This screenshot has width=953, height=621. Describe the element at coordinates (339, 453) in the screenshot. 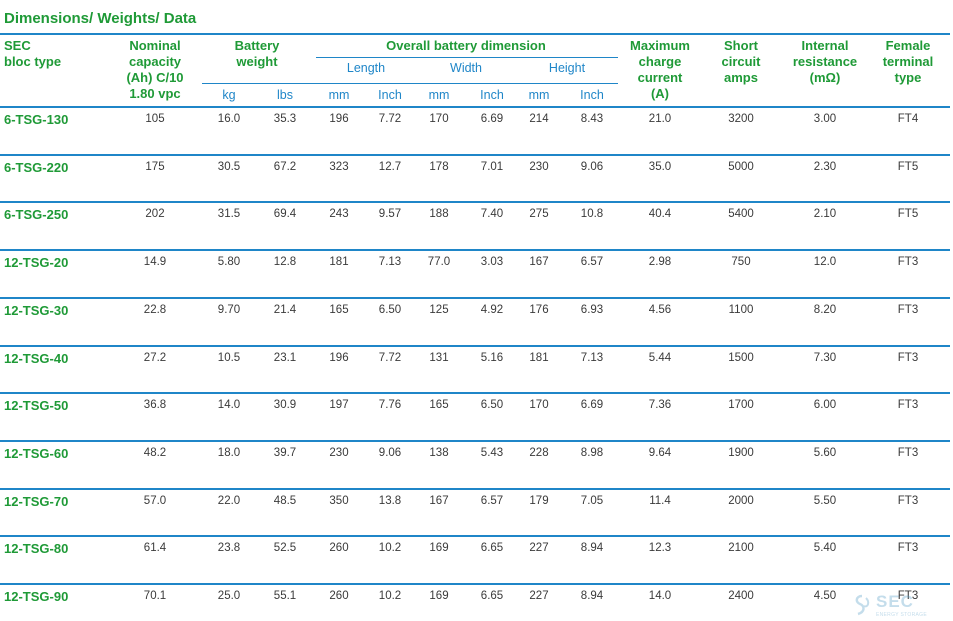

I see `table-cell: 230` at that location.